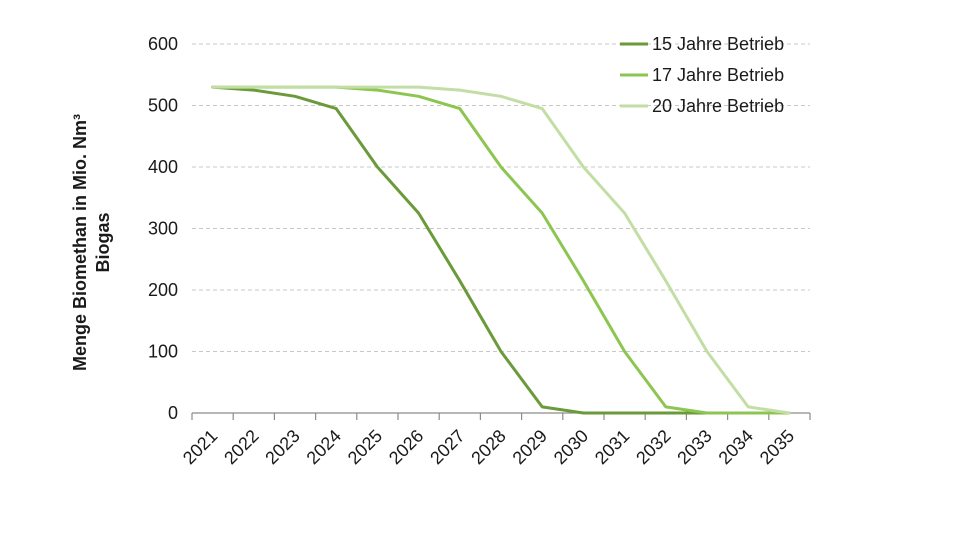 Image resolution: width=960 pixels, height=545 pixels. Describe the element at coordinates (324, 447) in the screenshot. I see `x-tick-label: 2024` at that location.